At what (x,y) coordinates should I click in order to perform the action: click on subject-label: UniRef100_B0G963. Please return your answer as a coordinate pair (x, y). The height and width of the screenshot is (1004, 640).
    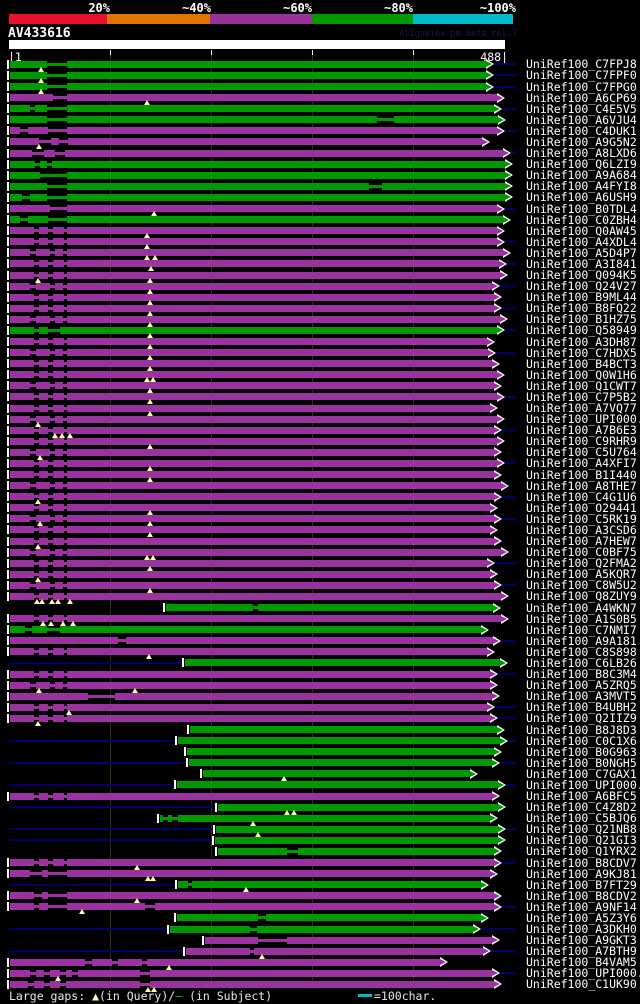
    Looking at the image, I should click on (581, 751).